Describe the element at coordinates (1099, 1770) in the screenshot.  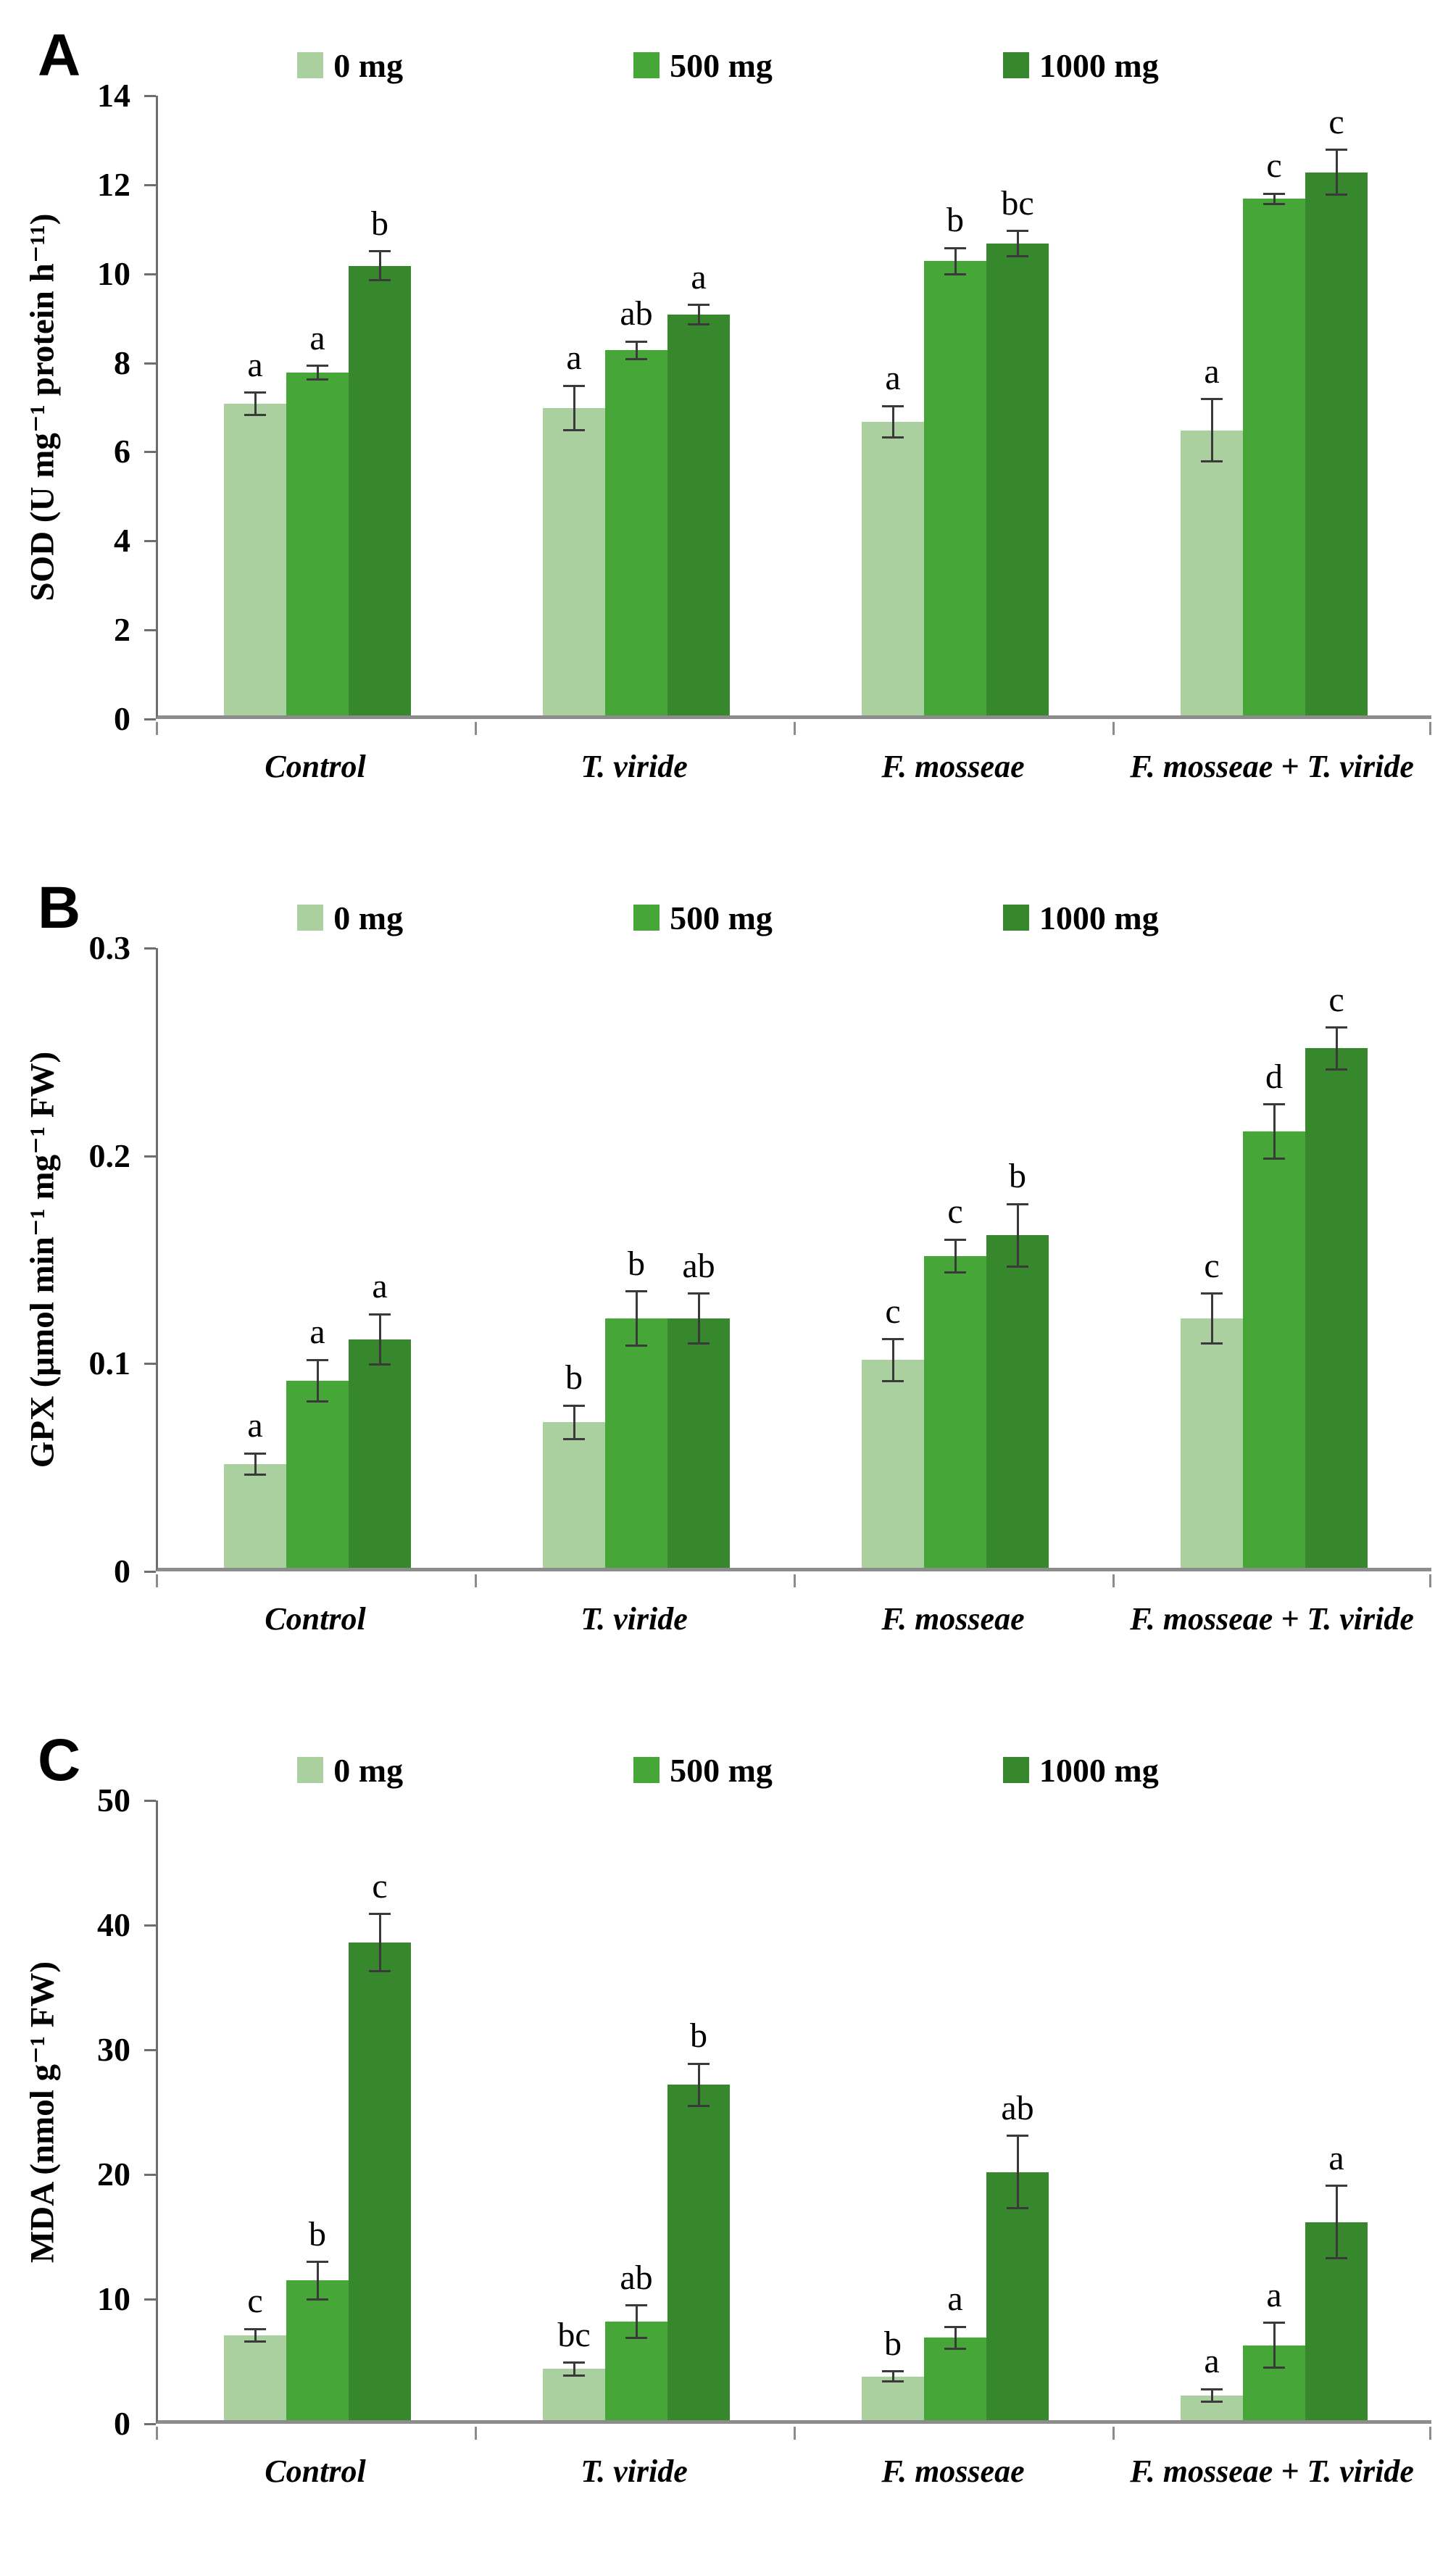
I see `legend-label: 1000 mg` at that location.